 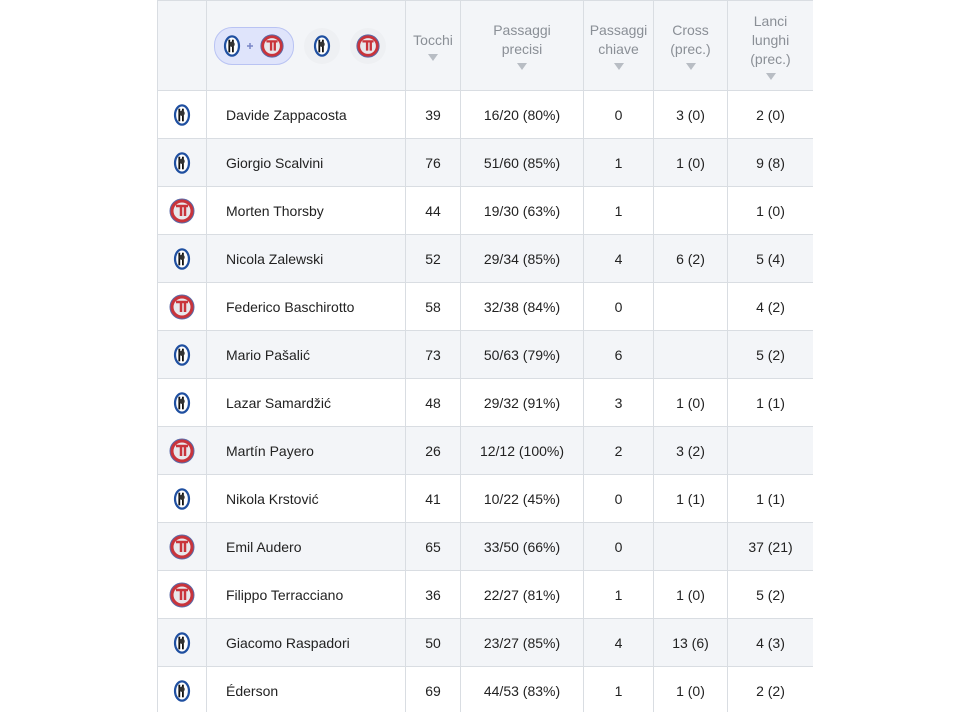 I want to click on player-name: Mario Pašalić, so click(x=306, y=354).